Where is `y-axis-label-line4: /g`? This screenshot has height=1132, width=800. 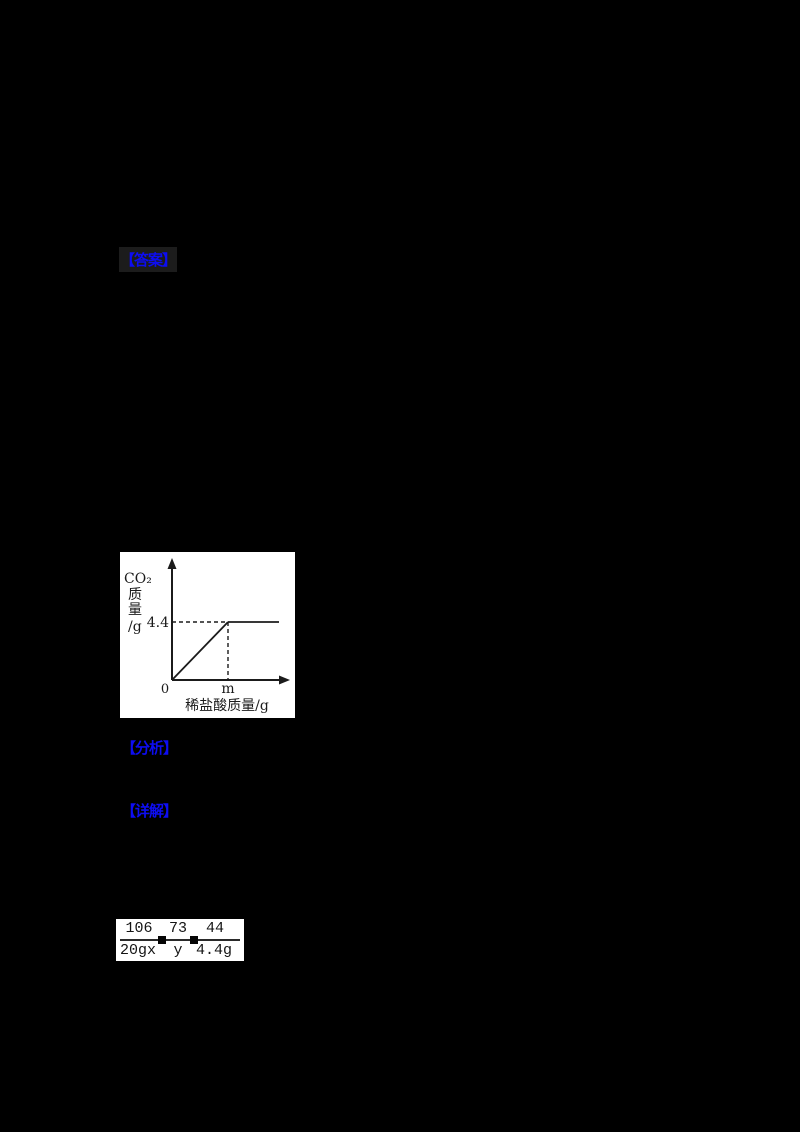
y-axis-label-line4: /g is located at coordinates (135, 627).